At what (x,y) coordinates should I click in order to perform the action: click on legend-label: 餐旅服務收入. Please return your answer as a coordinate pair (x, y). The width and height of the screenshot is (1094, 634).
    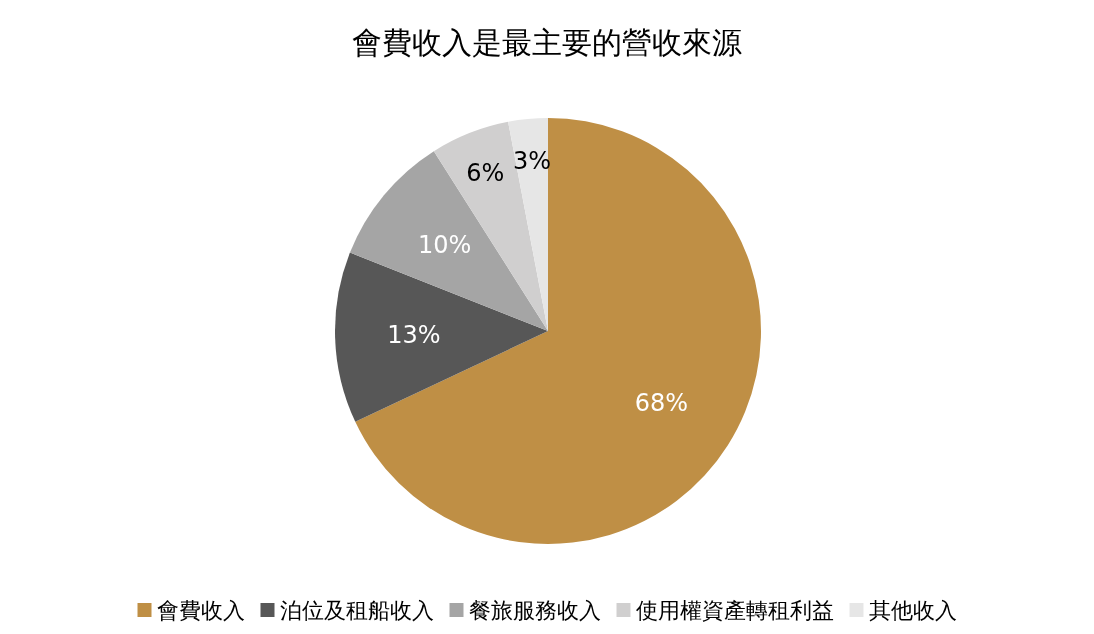
    Looking at the image, I should click on (534, 610).